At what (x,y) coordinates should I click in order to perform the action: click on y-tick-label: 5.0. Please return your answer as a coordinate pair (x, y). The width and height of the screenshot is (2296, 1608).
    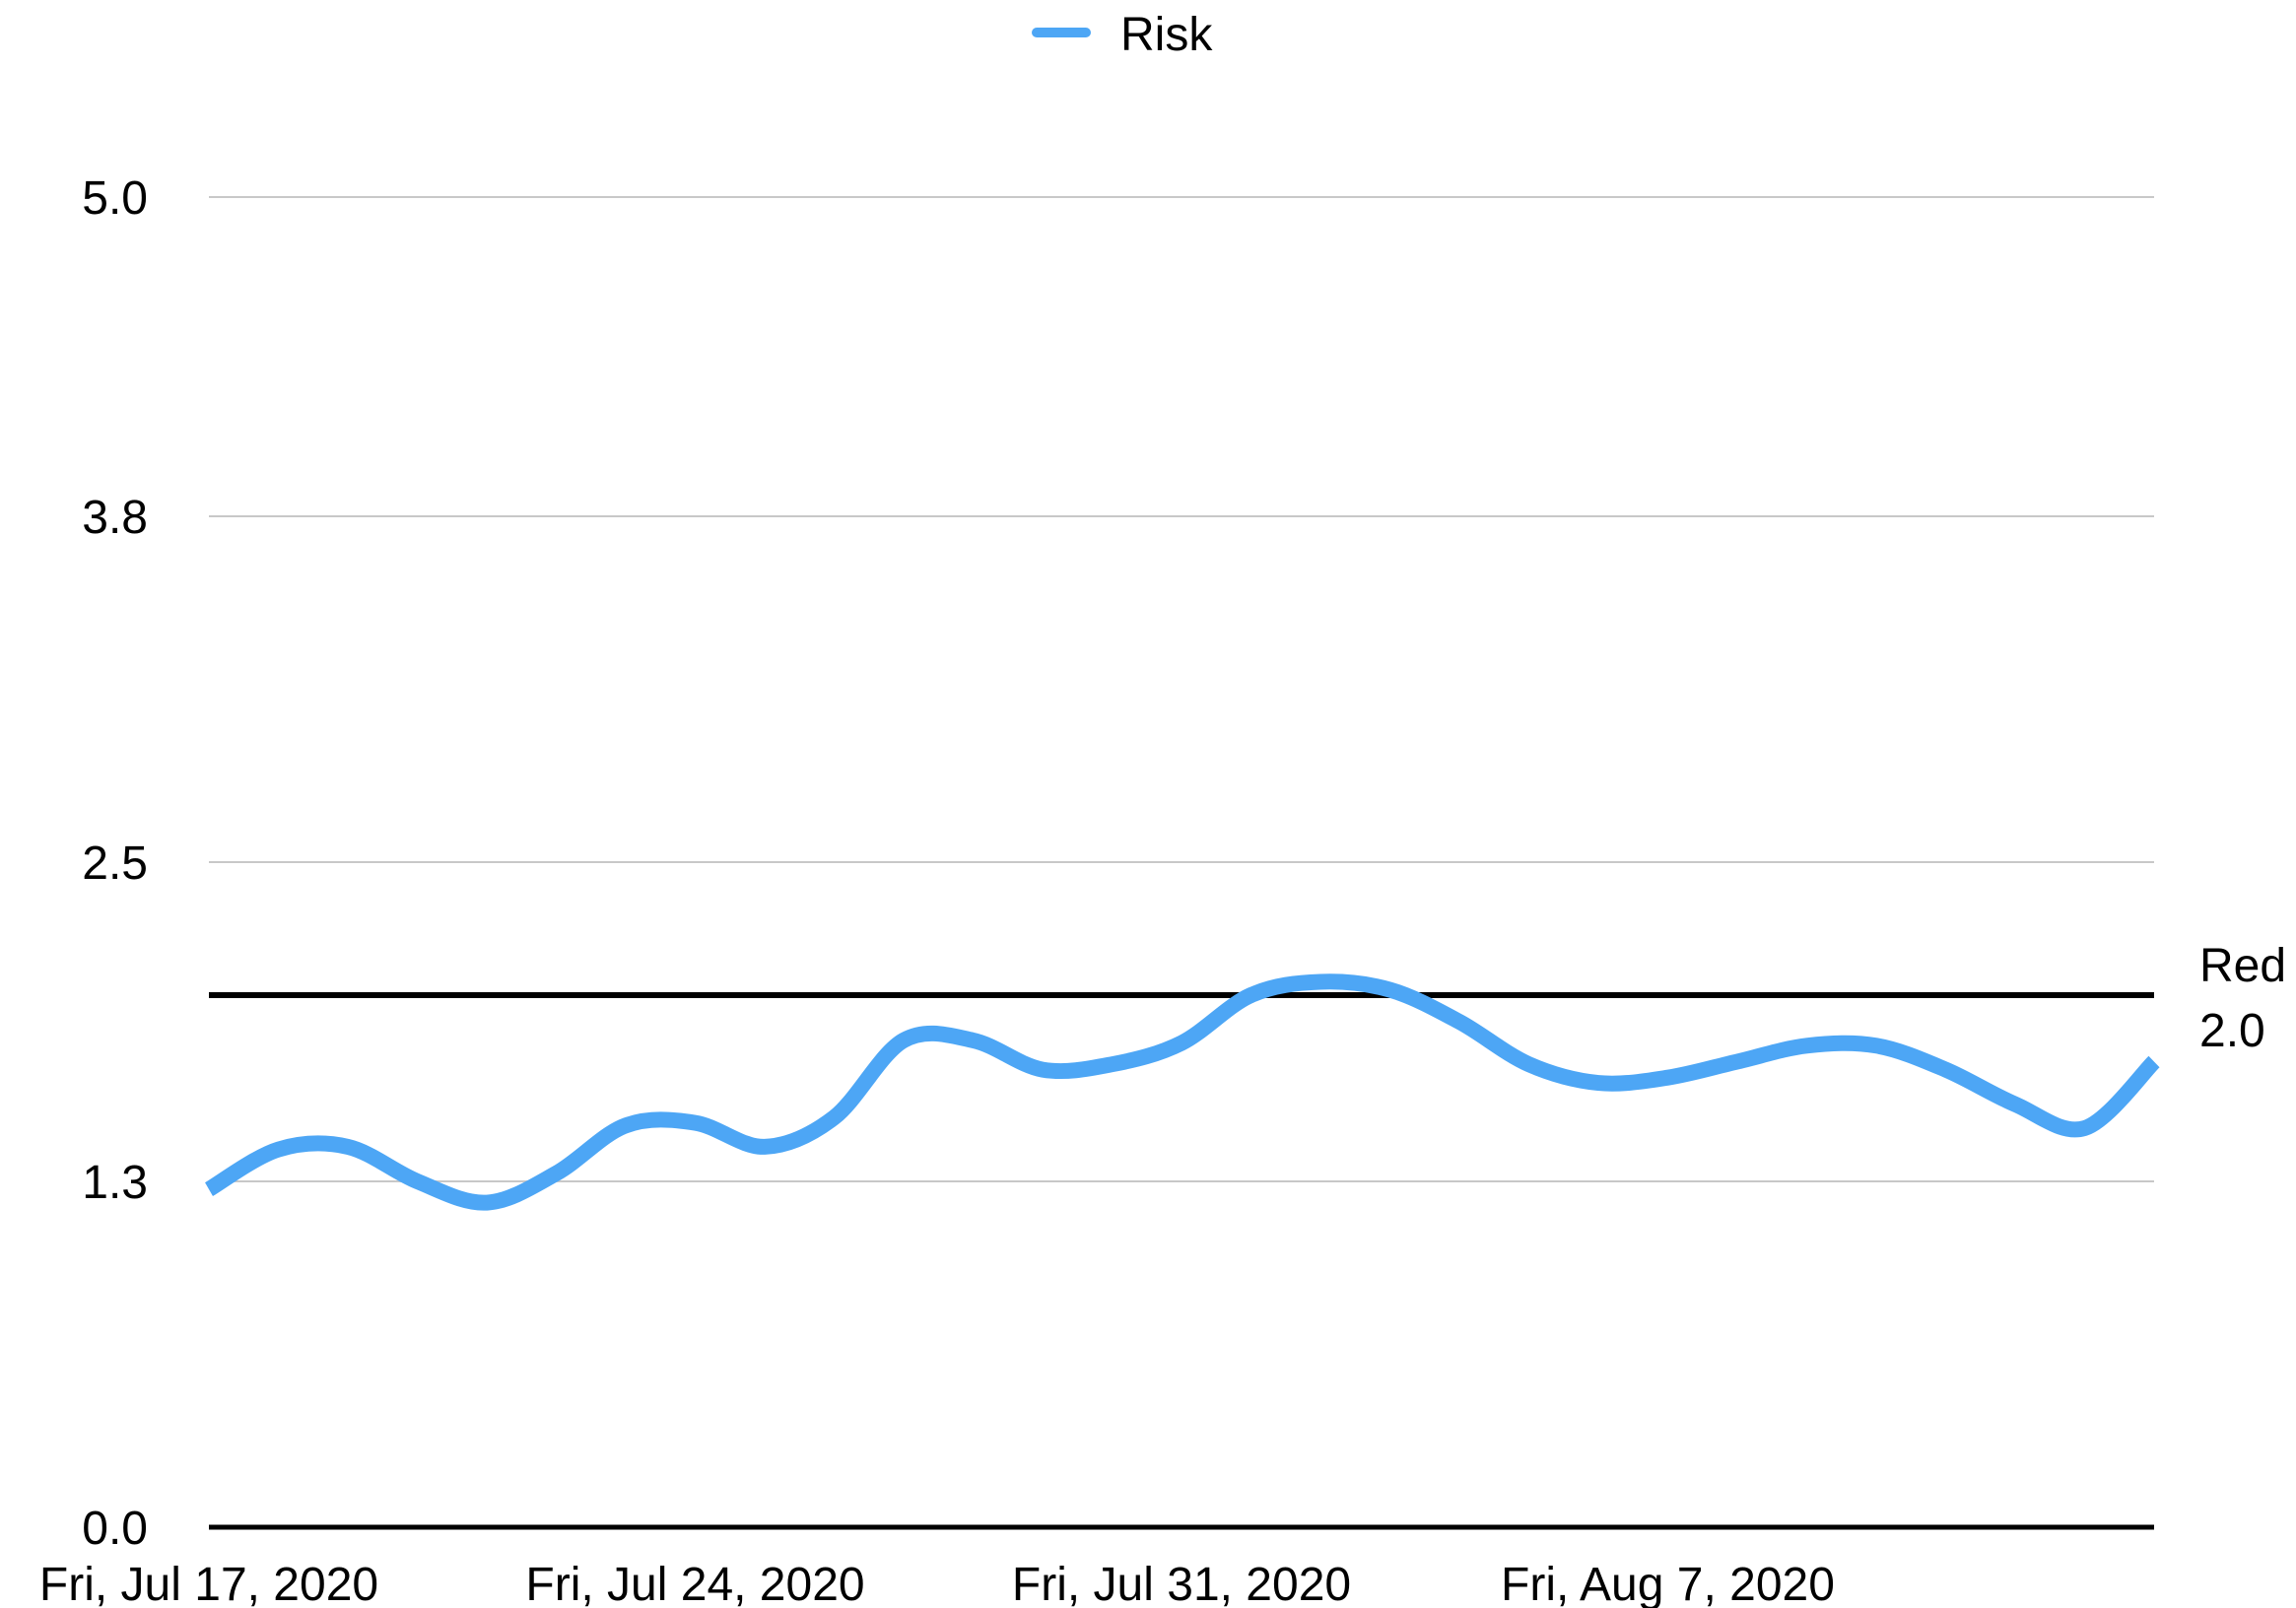
    Looking at the image, I should click on (115, 199).